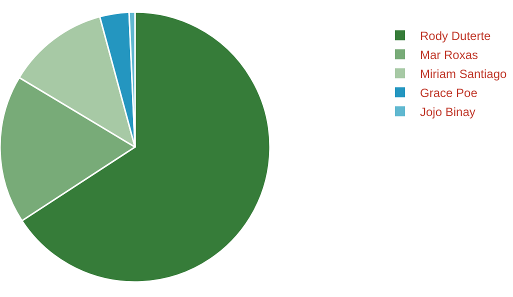  I want to click on legend-label: Rody Duterte, so click(456, 35).